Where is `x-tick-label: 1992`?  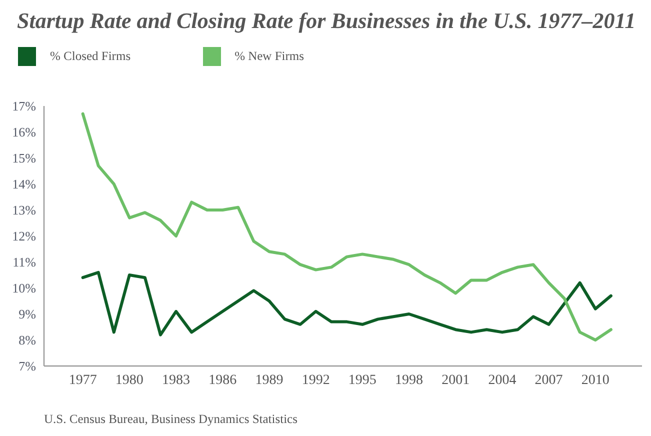 x-tick-label: 1992 is located at coordinates (316, 380).